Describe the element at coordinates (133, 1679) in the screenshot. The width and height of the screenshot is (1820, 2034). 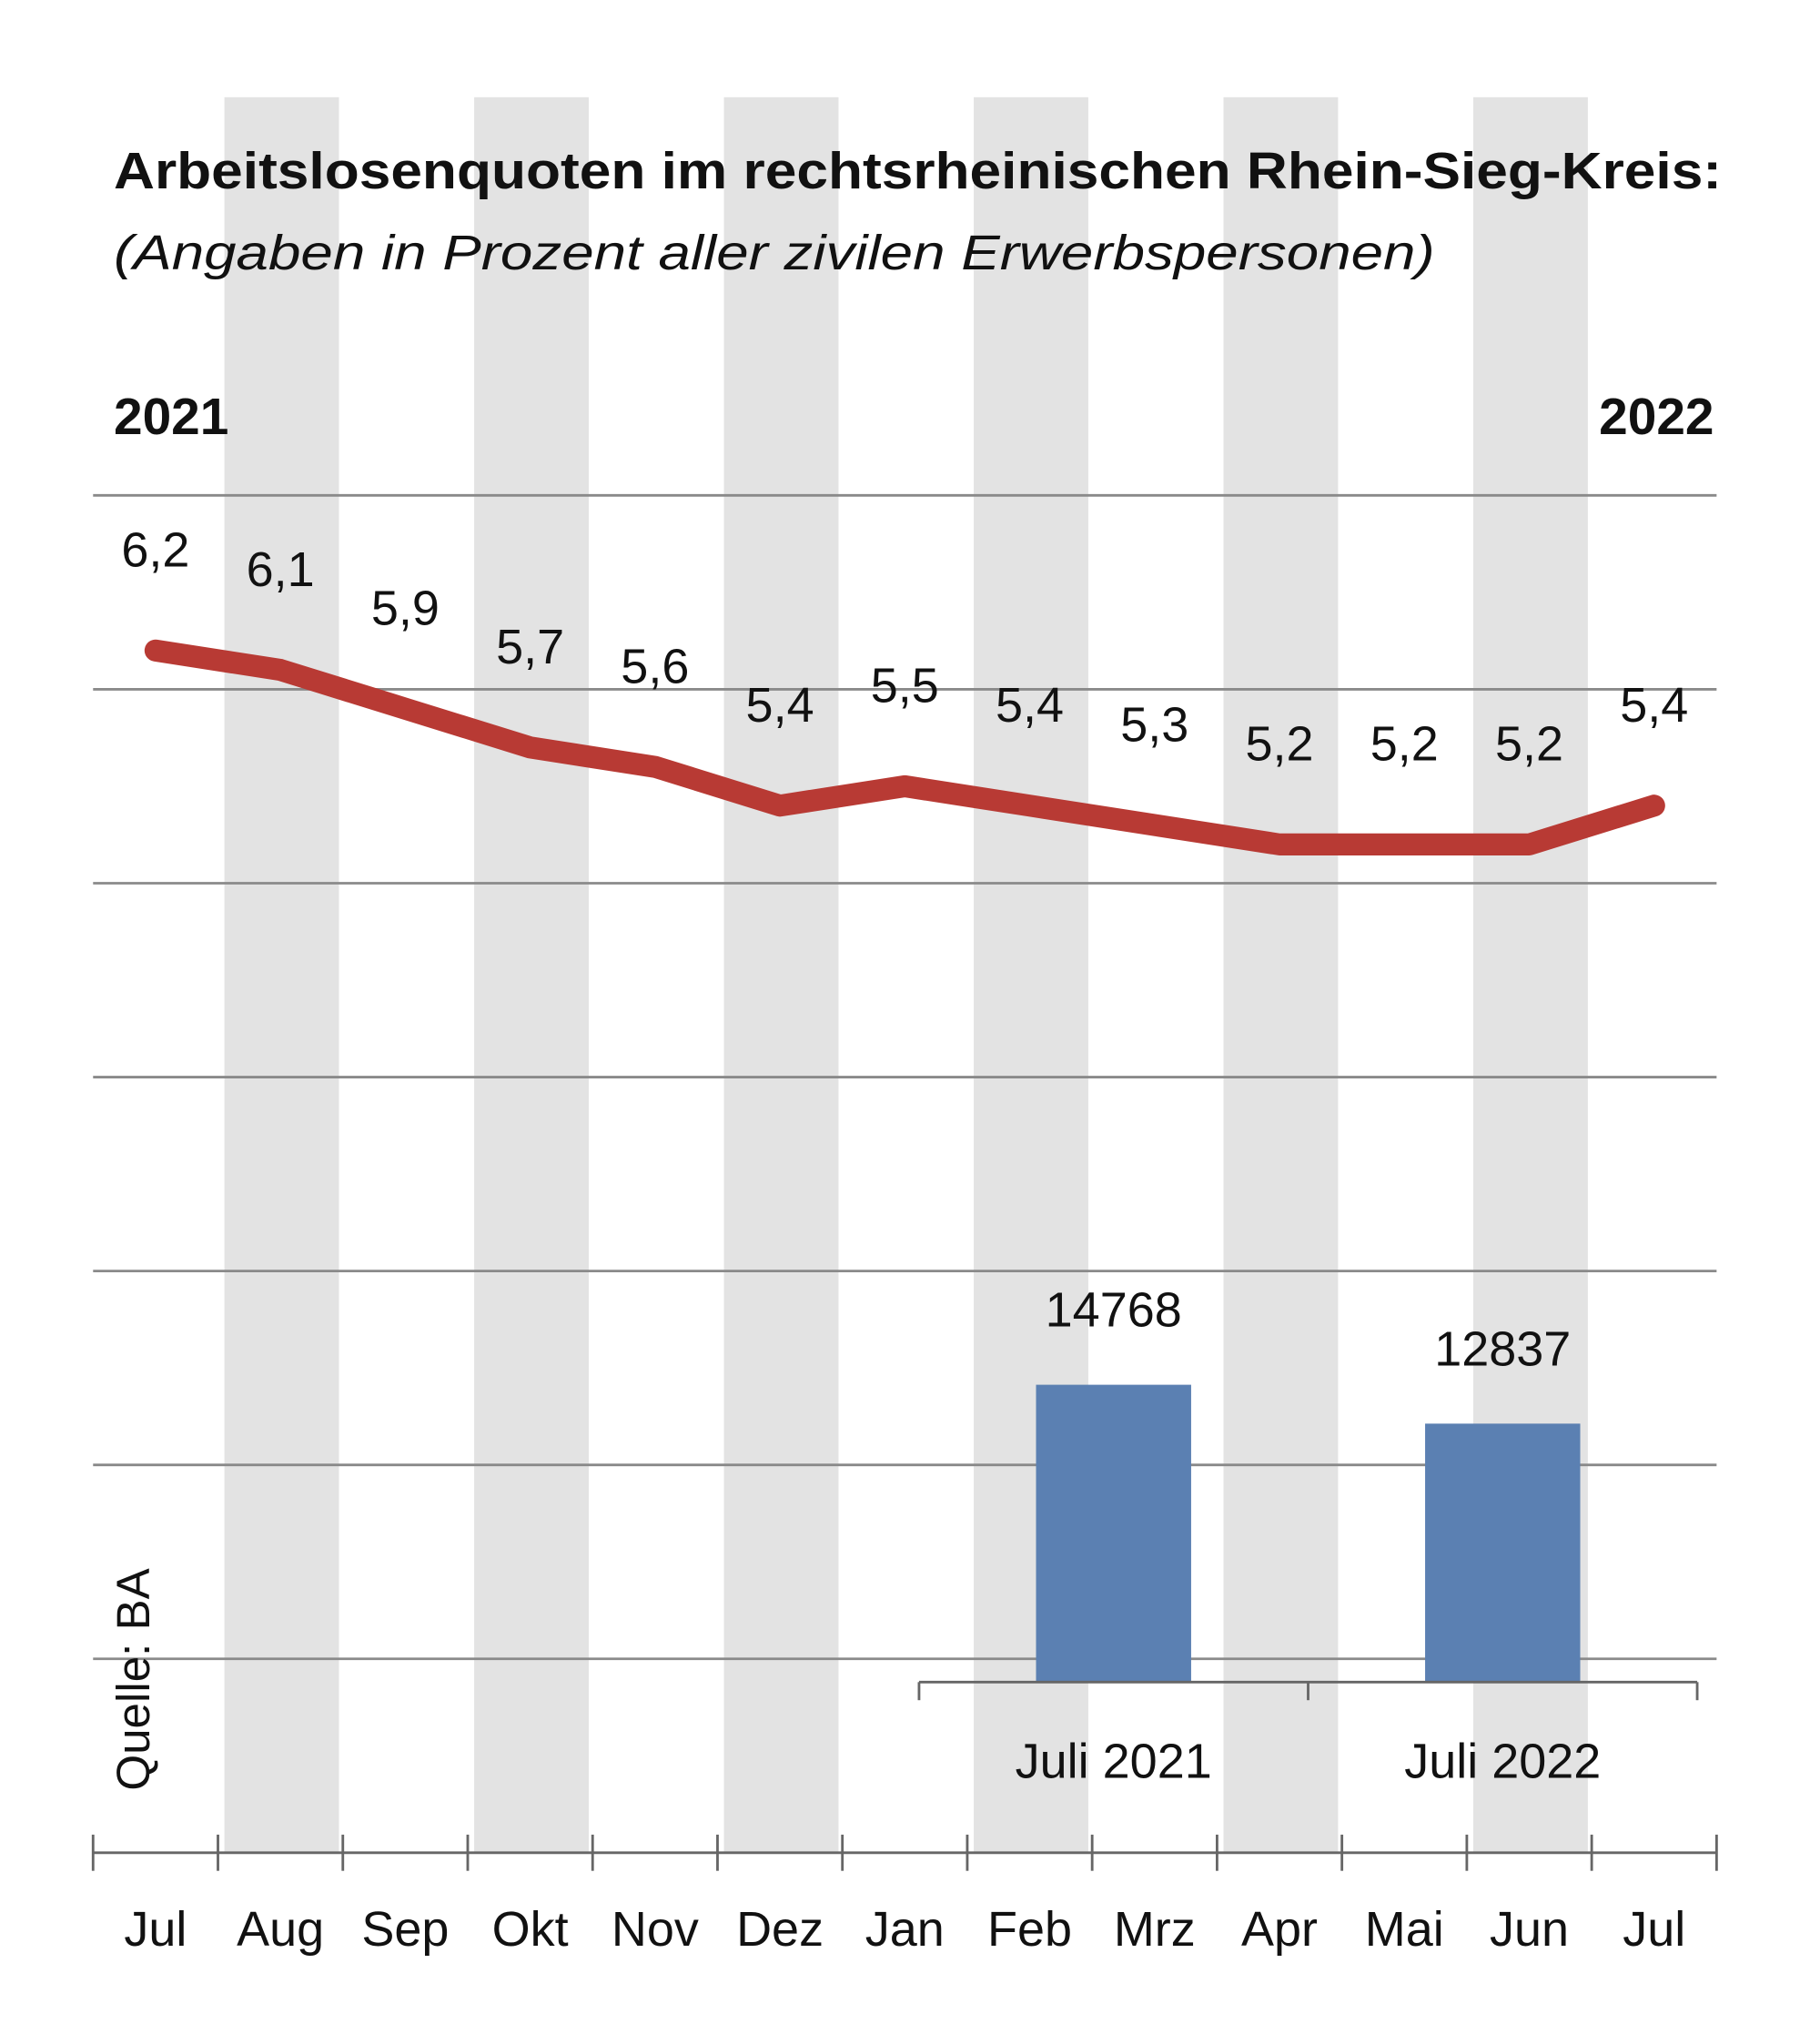
I see `source: Quelle: BA` at that location.